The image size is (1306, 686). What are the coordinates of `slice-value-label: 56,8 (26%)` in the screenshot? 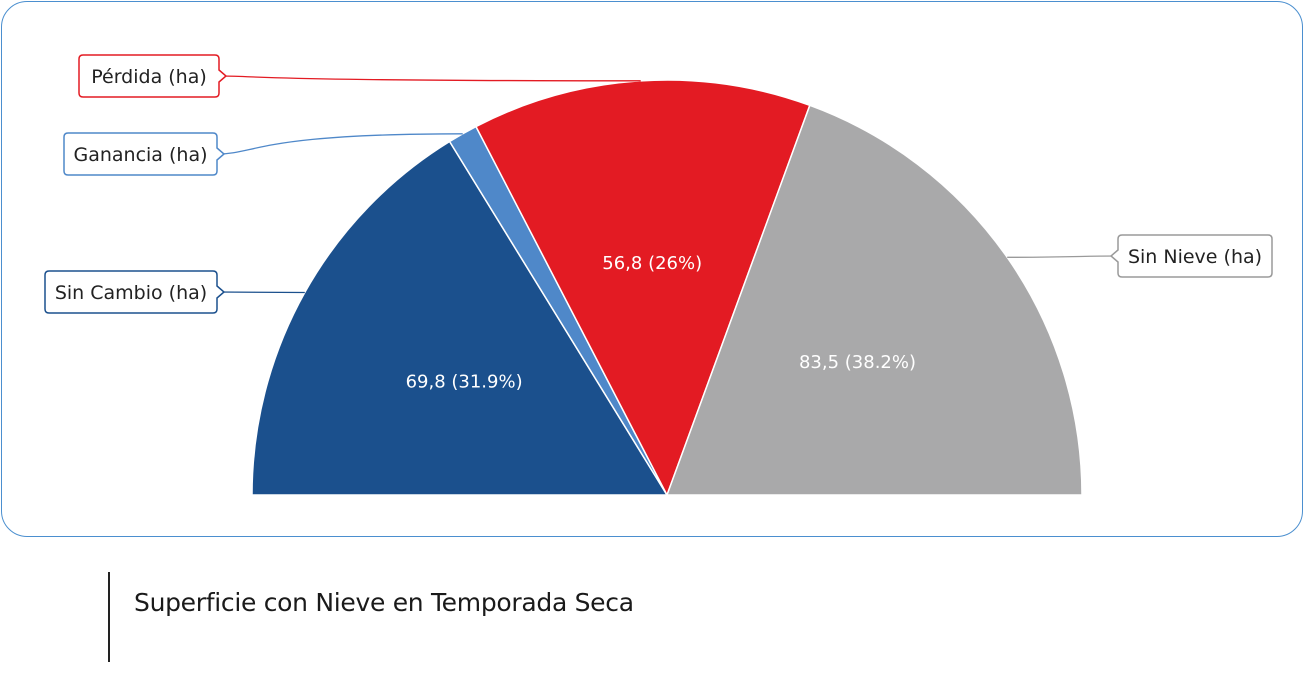 It's located at (652, 263).